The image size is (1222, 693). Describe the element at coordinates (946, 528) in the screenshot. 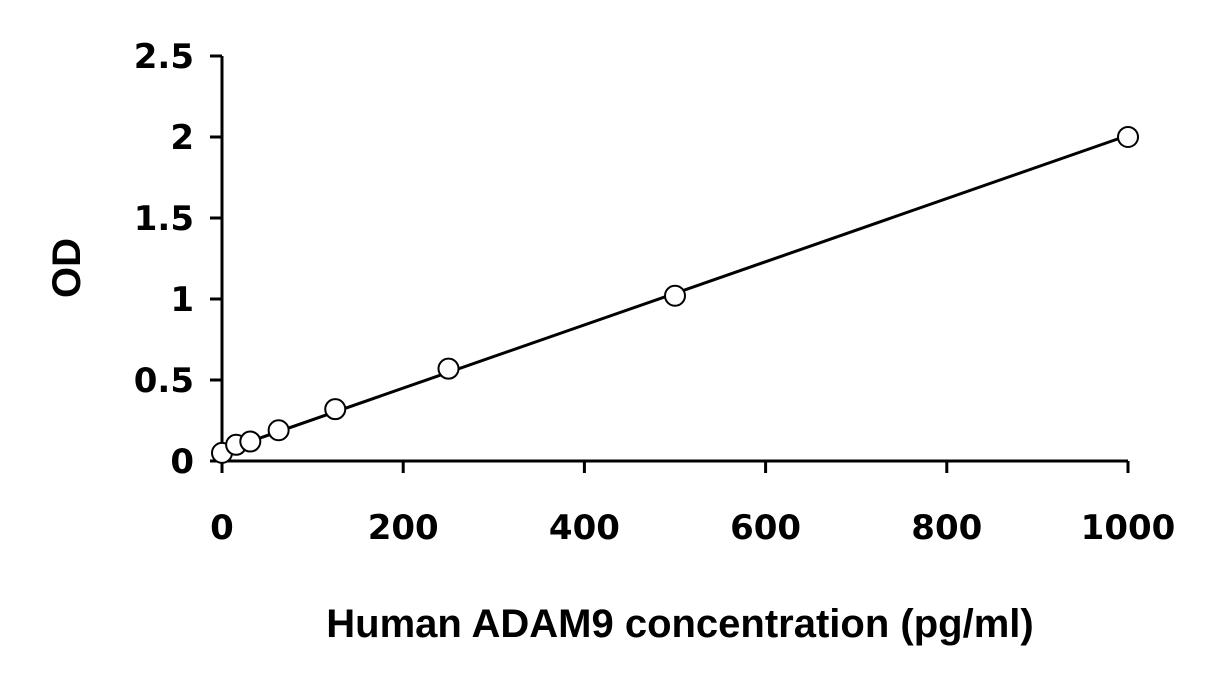

I see `x-tick-label: 800` at that location.